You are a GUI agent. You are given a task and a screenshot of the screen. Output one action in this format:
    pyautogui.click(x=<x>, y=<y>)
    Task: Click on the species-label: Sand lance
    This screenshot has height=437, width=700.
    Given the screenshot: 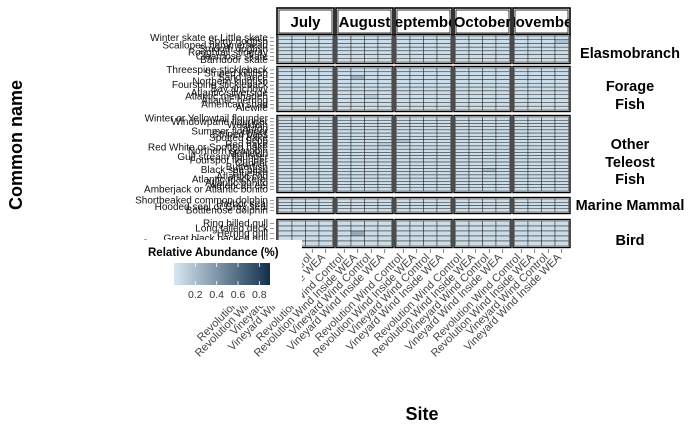 What is the action you would take?
    pyautogui.click(x=243, y=78)
    